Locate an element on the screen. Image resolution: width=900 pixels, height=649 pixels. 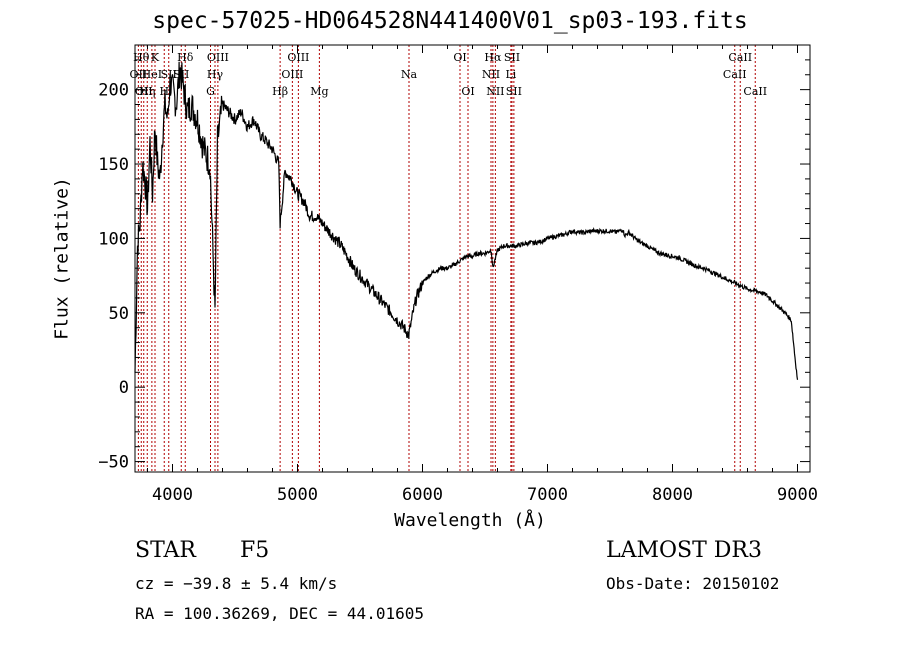
spectral-line-label: Hδ is located at coordinates (185, 57).